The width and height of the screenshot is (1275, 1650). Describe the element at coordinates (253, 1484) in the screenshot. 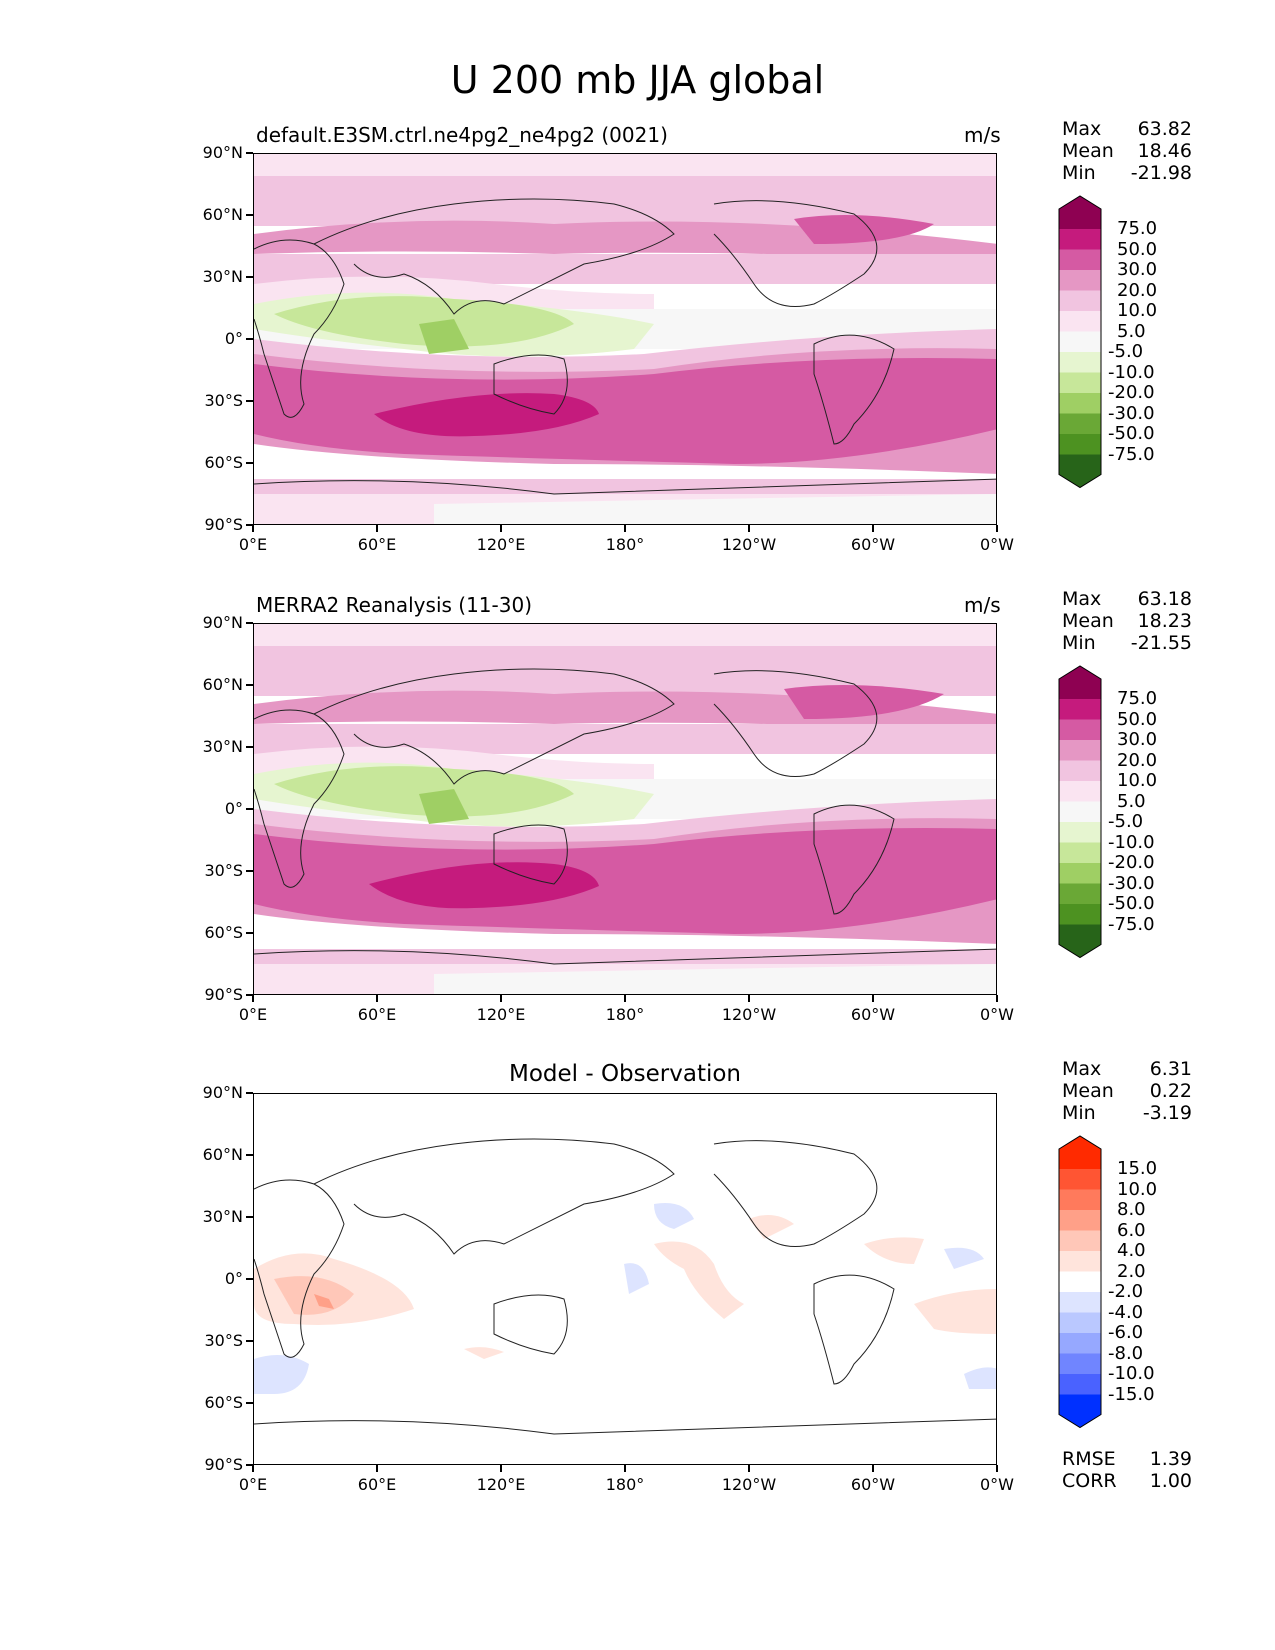

I see `lon-tick-label: 0°E` at that location.